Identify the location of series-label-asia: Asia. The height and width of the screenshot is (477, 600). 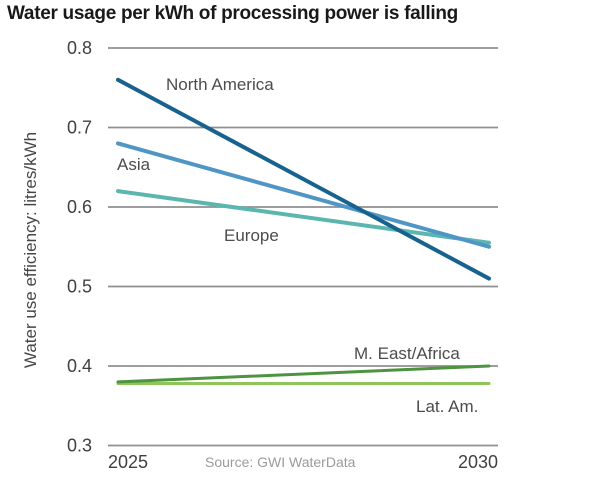
(134, 164).